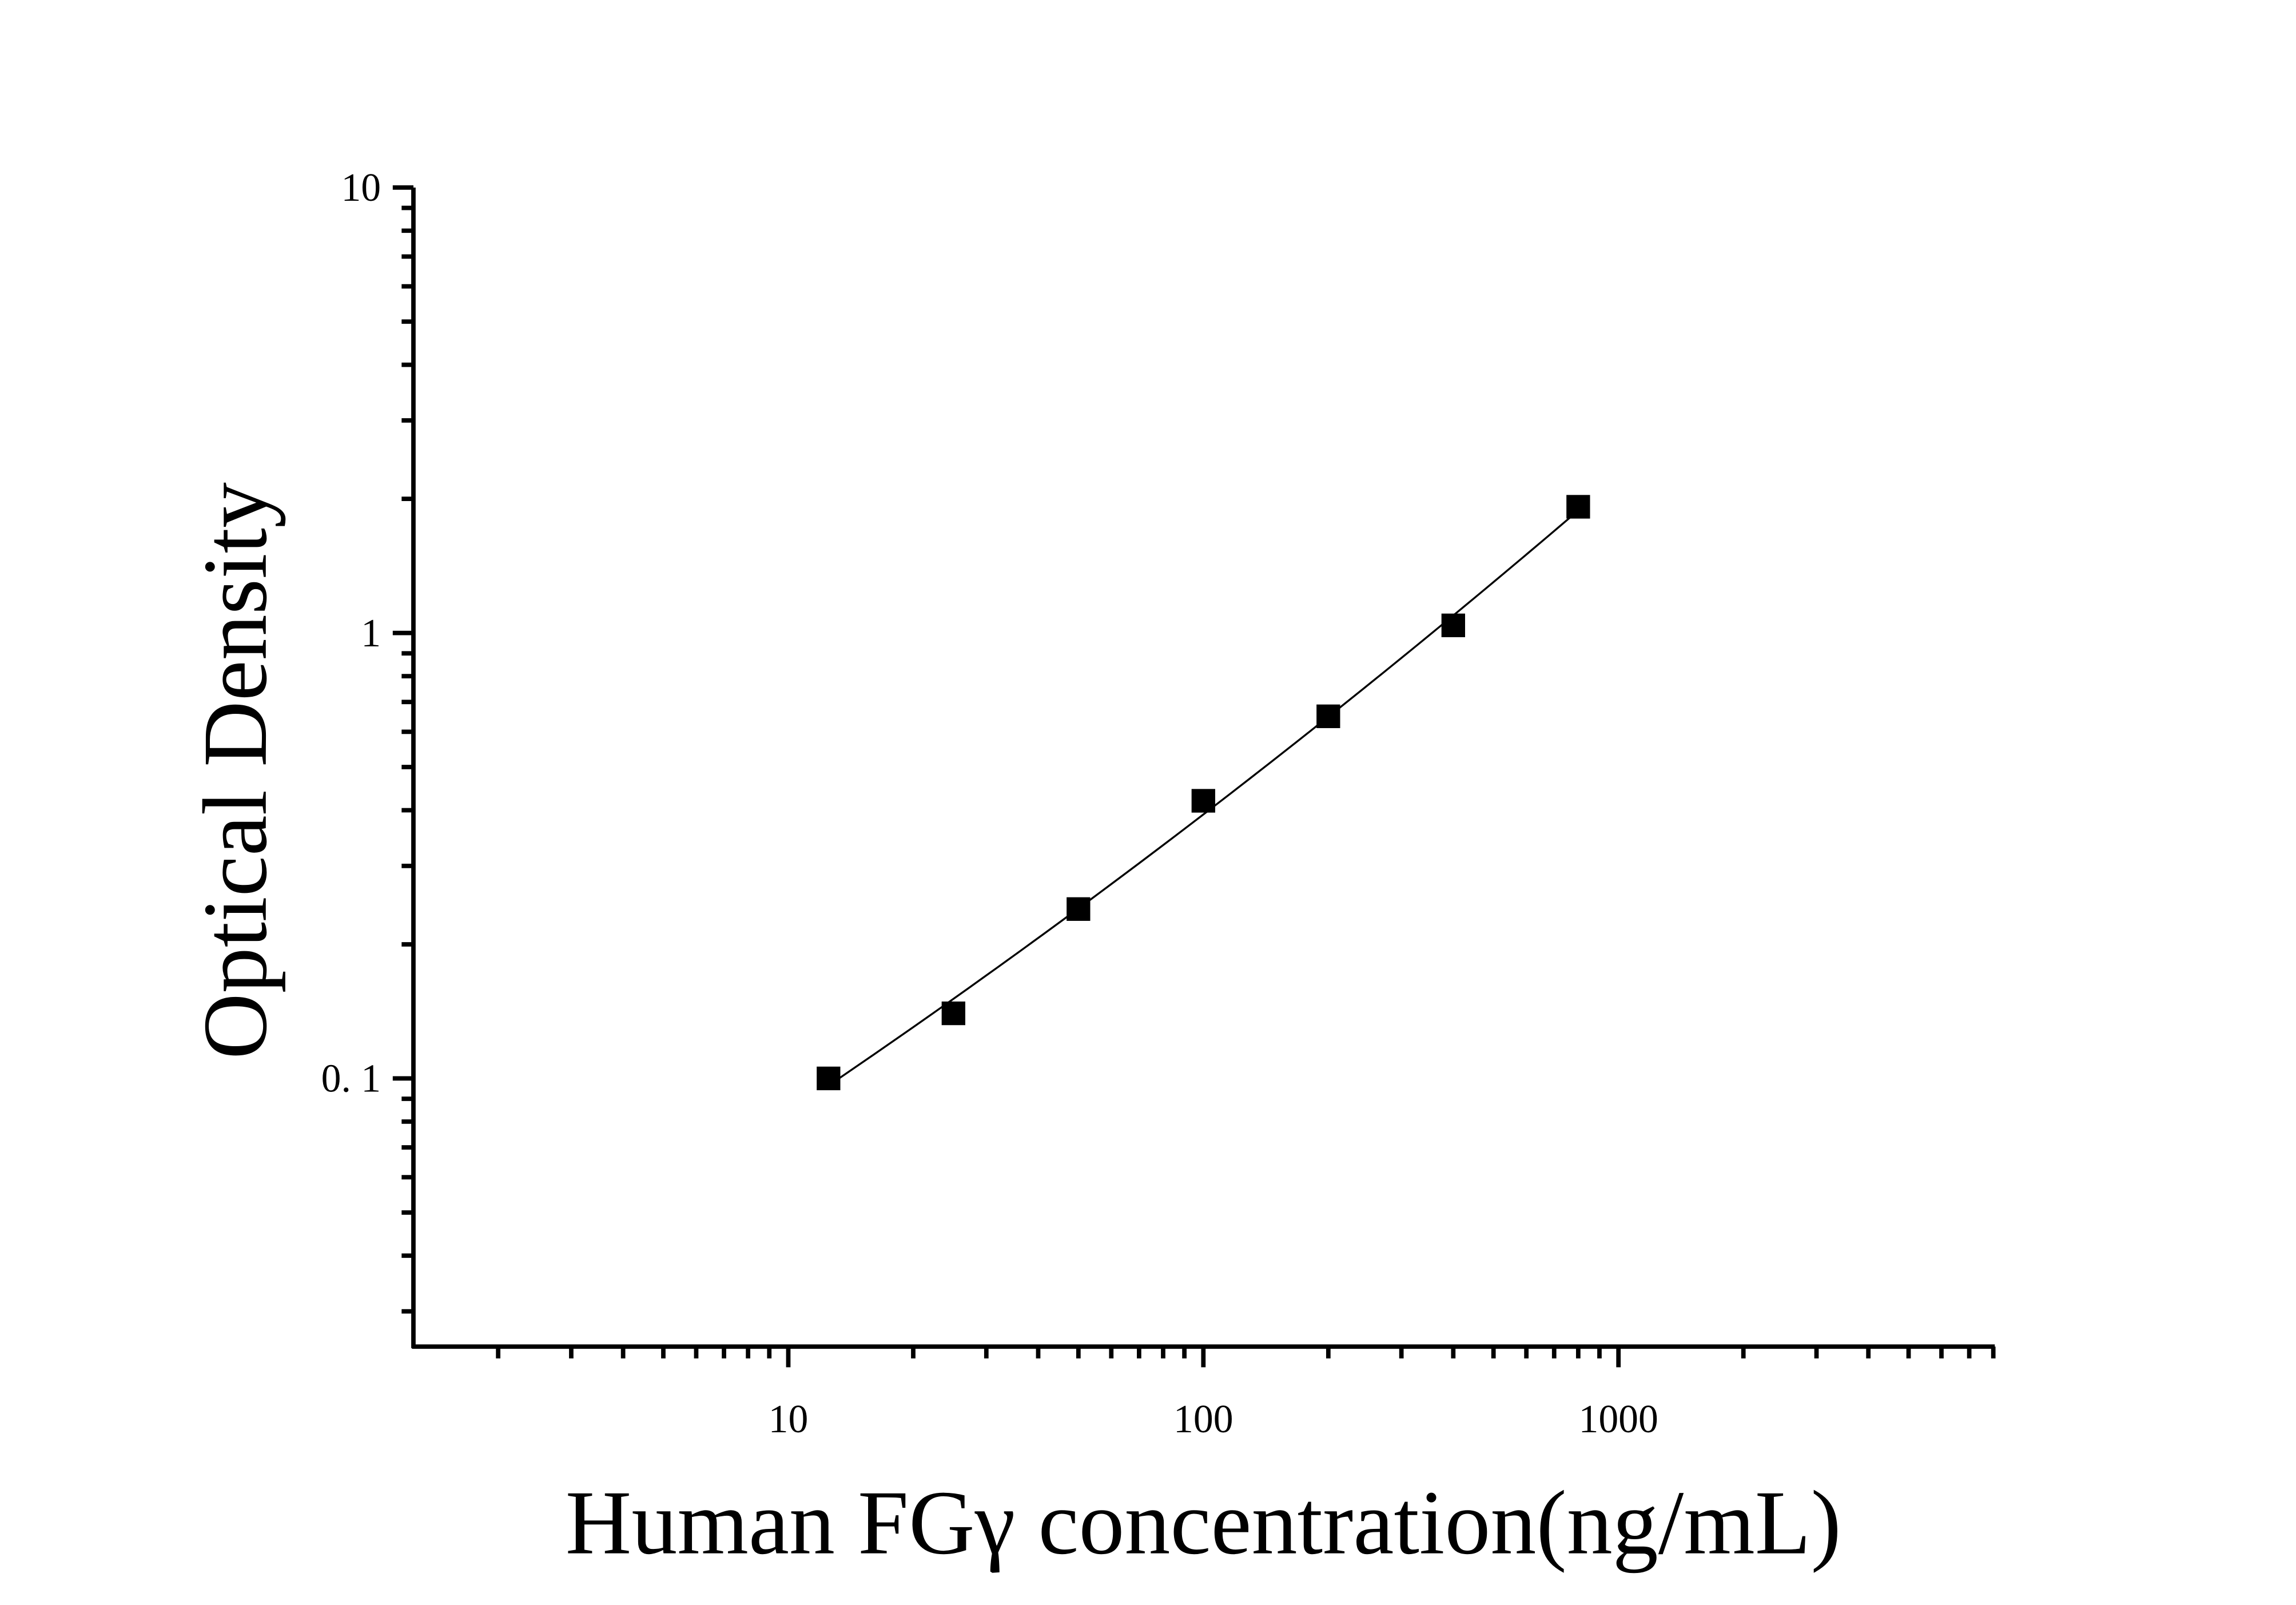  What do you see at coordinates (1204, 1523) in the screenshot?
I see `x-axis-title: Human FGγ concentration(ng/mL)` at bounding box center [1204, 1523].